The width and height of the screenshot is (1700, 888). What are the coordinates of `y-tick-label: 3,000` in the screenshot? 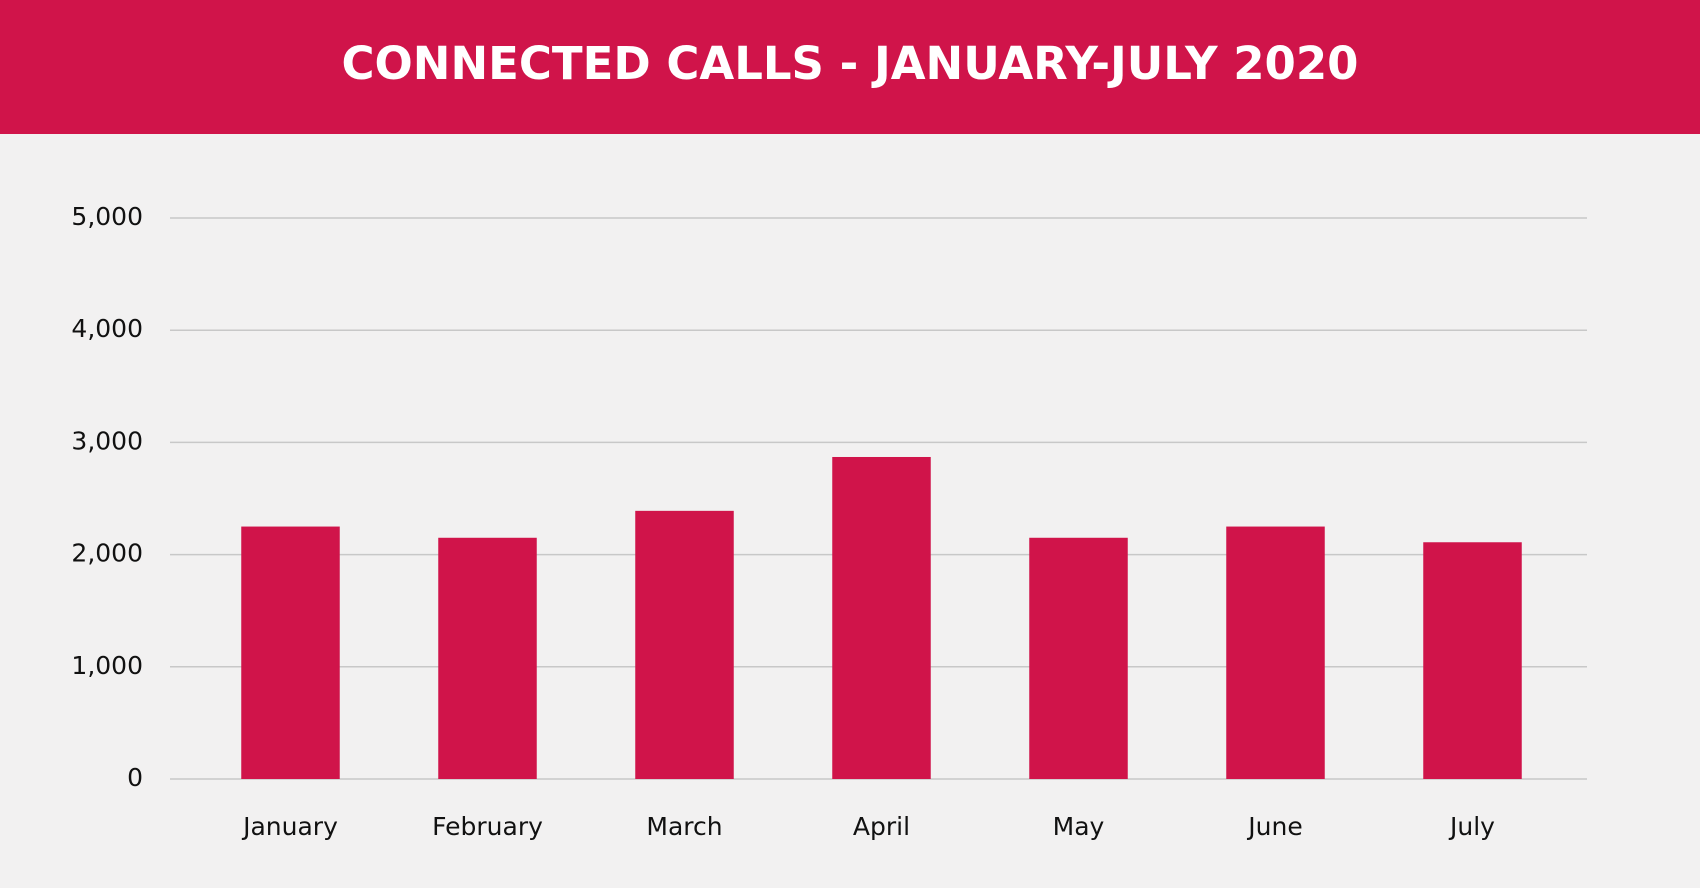 It's located at (107, 440).